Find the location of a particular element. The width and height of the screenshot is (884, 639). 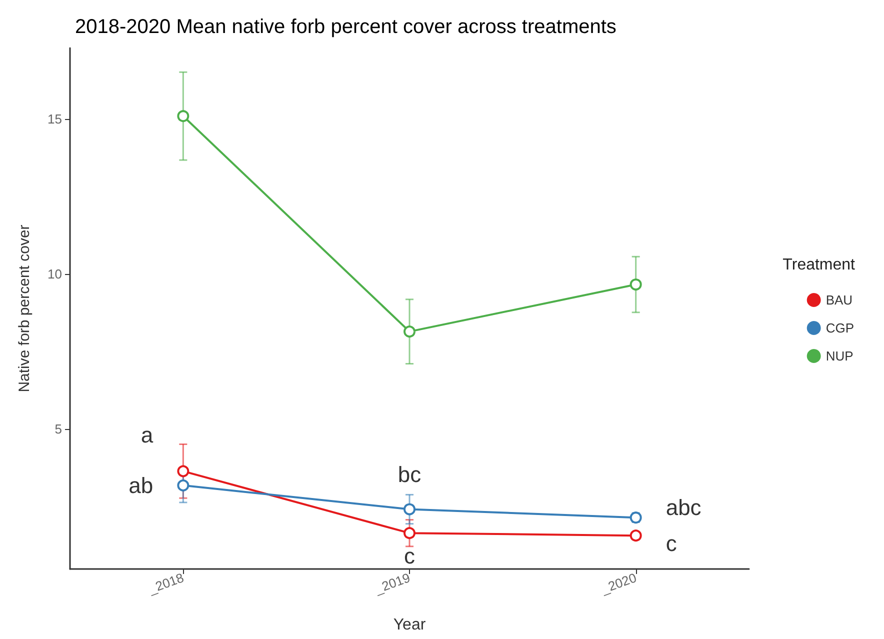

annotation: a is located at coordinates (147, 435).